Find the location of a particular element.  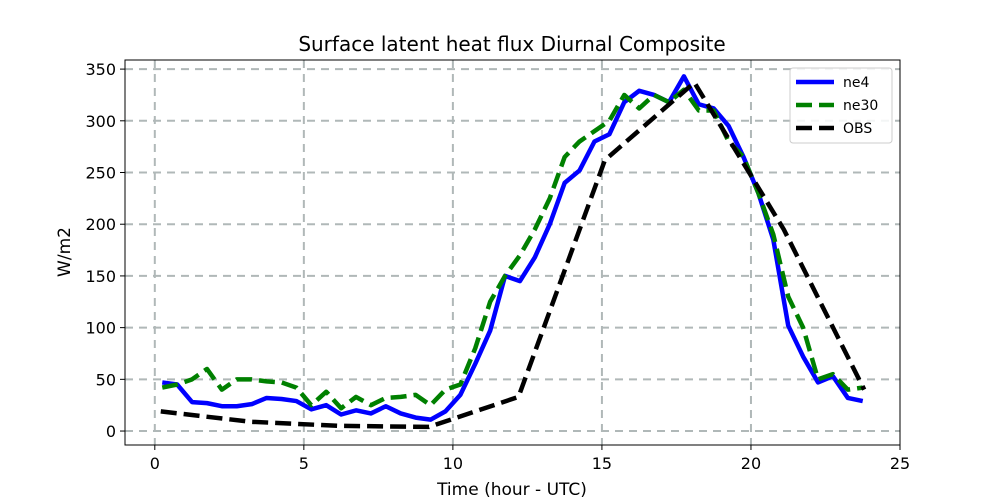

x-axis-label: Time (hour - UTC) is located at coordinates (511, 490).